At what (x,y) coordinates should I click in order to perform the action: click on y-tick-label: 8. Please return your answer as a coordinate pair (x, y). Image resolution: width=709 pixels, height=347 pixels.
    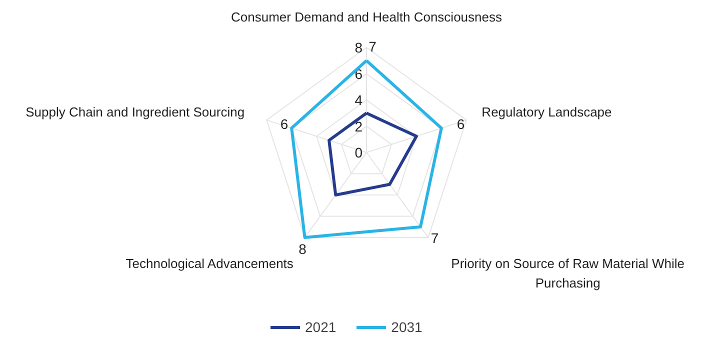
    Looking at the image, I should click on (358, 48).